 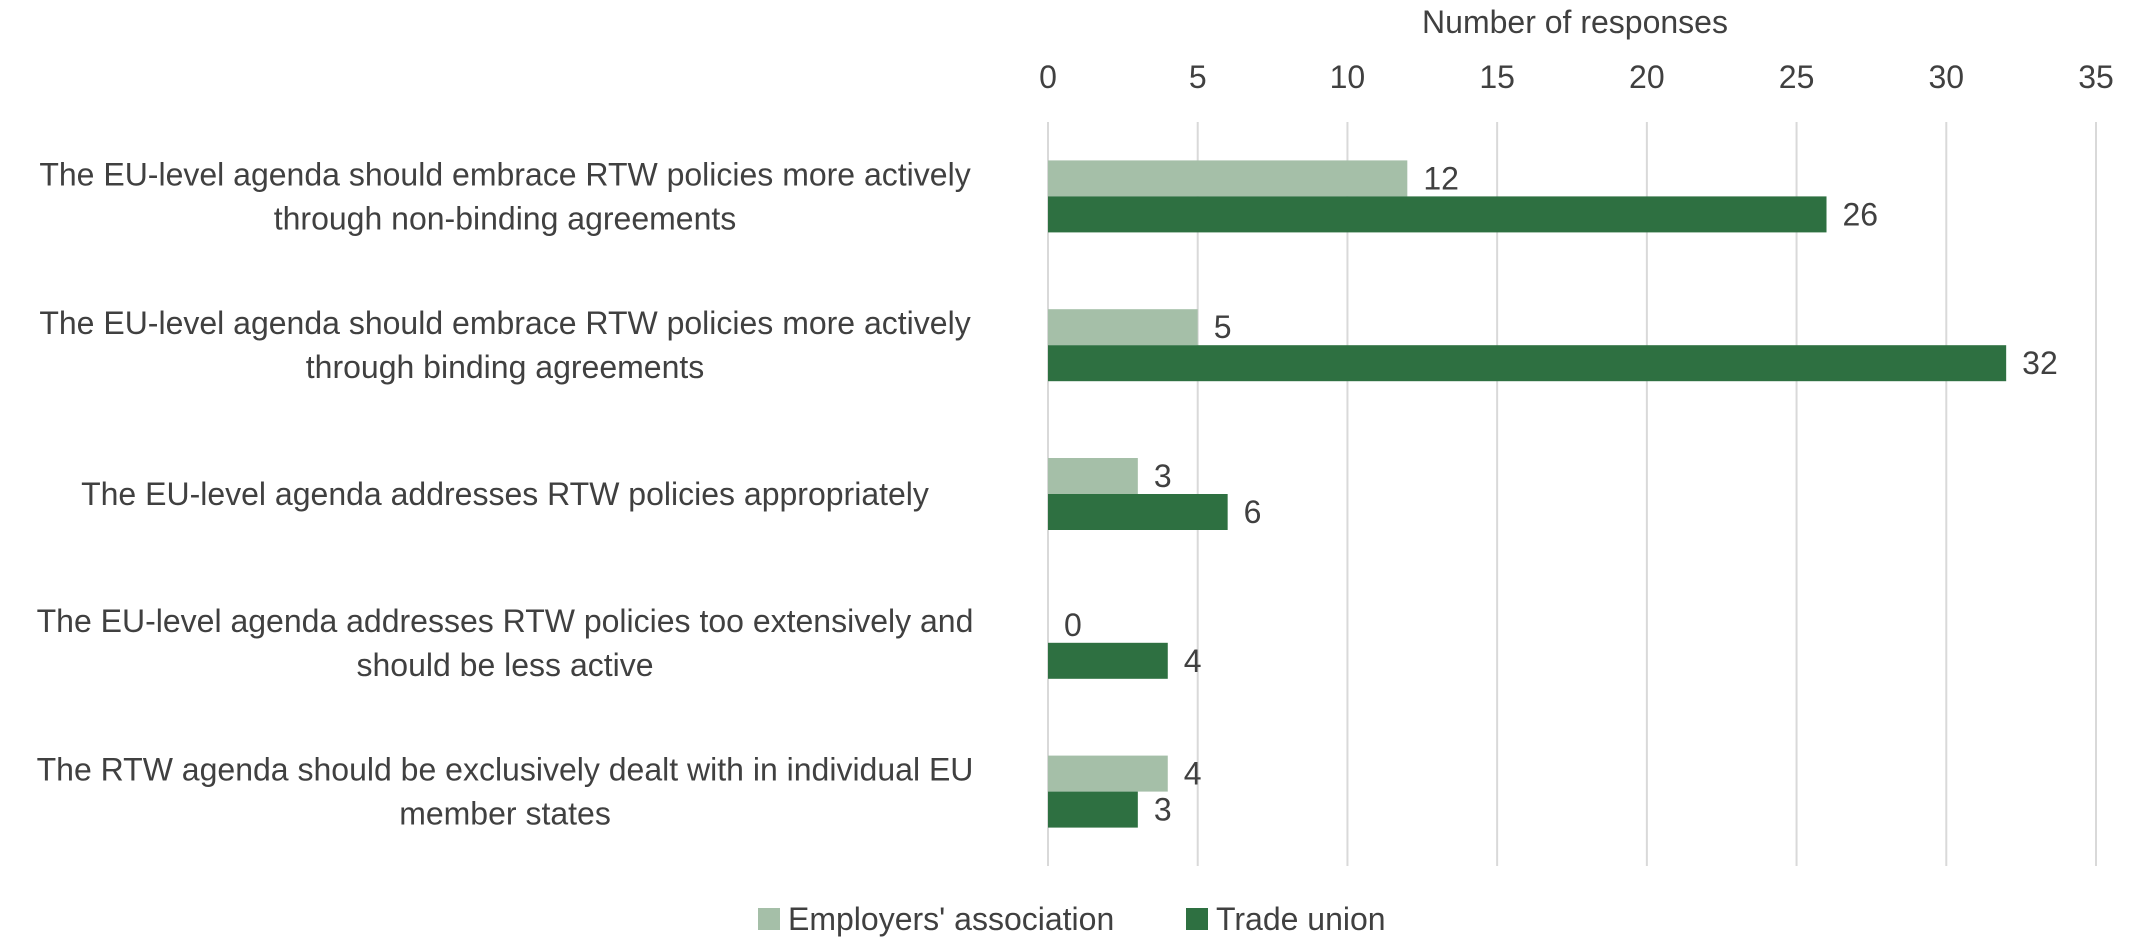 What do you see at coordinates (1576, 77) in the screenshot?
I see `x-axis-ticks: 0 5 10 15 20 25 30 35` at bounding box center [1576, 77].